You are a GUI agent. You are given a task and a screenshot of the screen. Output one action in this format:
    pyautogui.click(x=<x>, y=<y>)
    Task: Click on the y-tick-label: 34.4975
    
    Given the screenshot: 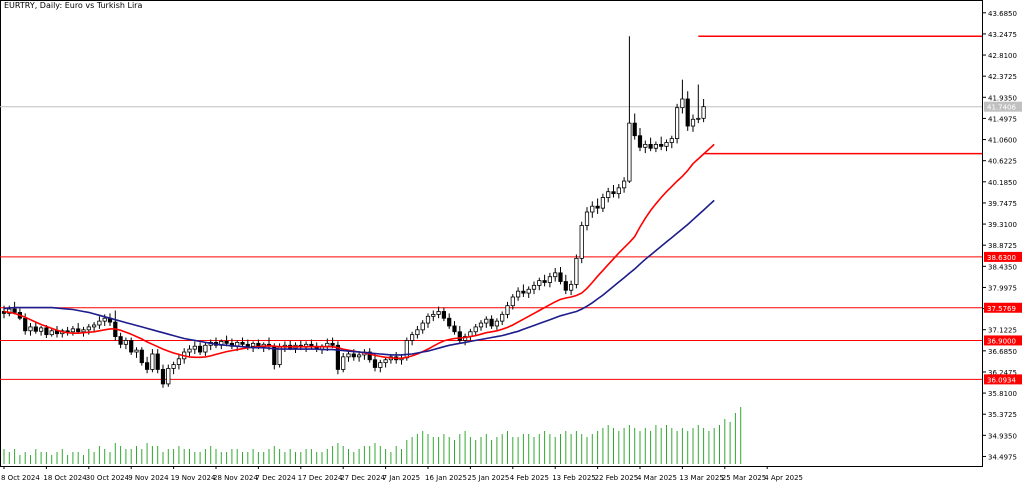 What is the action you would take?
    pyautogui.click(x=1002, y=457)
    